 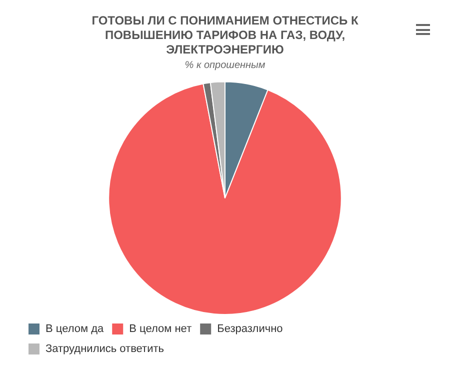 What do you see at coordinates (225, 35) in the screenshot?
I see `chart-title: ГОТОВЫ ЛИ С ПОНИМАНИЕМ ОТНЕСТИСЬ К ПОВЫШЕНИЮ ТАРИФОВ НА ГАЗ, ВОДУ, ЭЛЕКТРОЭНЕРГИЮ` at bounding box center [225, 35].